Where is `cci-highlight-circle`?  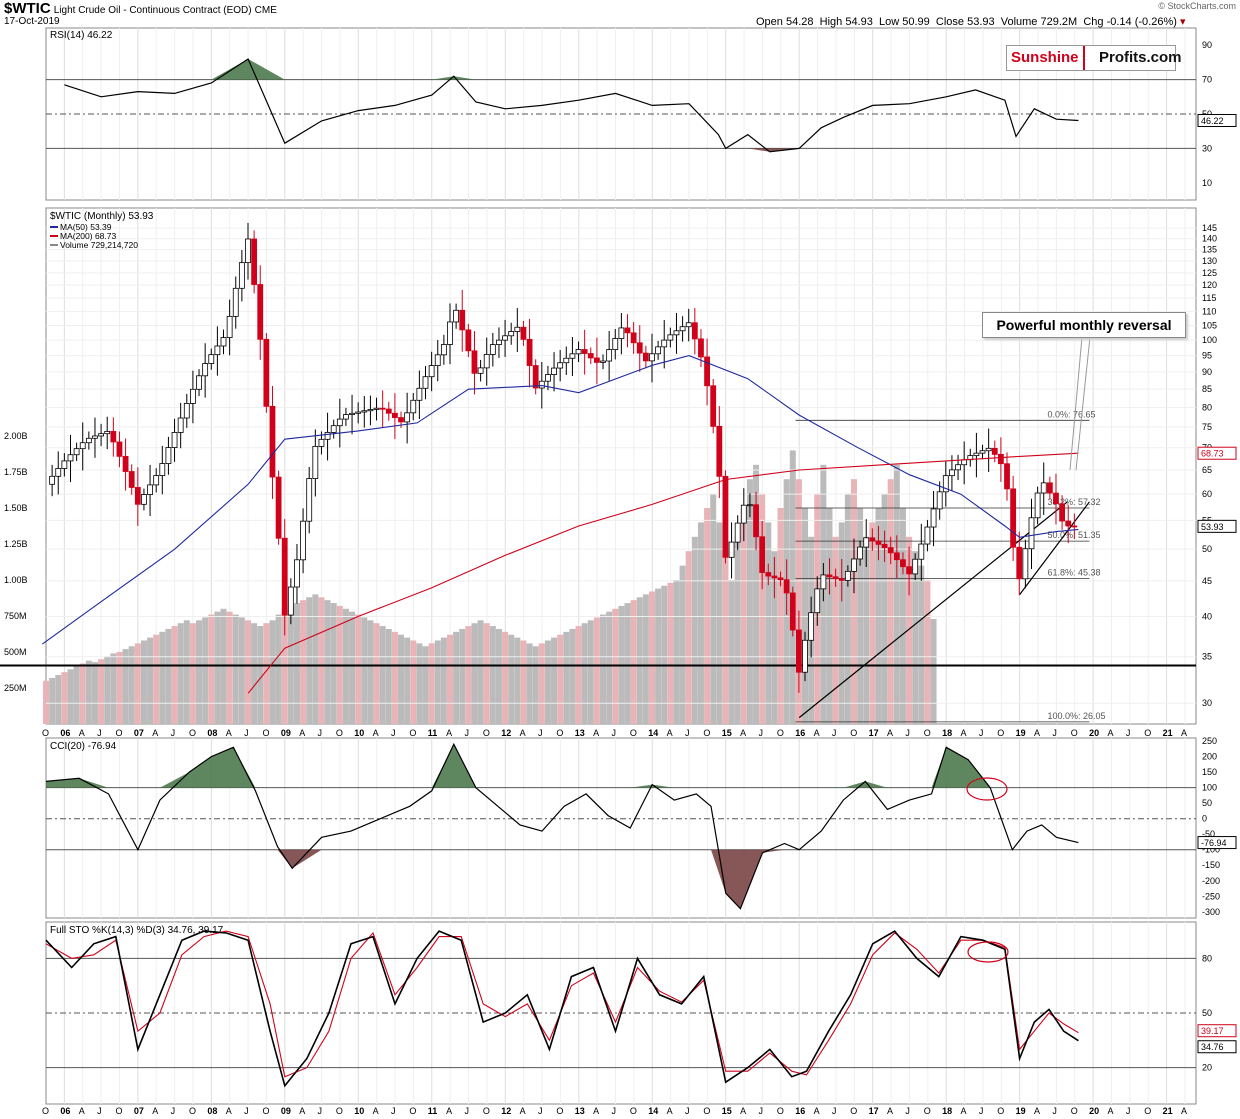
cci-highlight-circle is located at coordinates (987, 789).